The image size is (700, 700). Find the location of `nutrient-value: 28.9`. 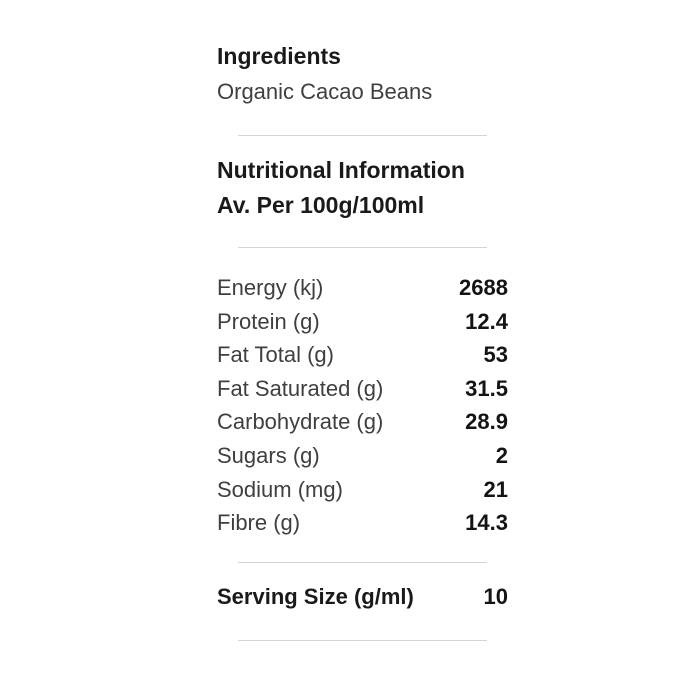

nutrient-value: 28.9 is located at coordinates (486, 422).